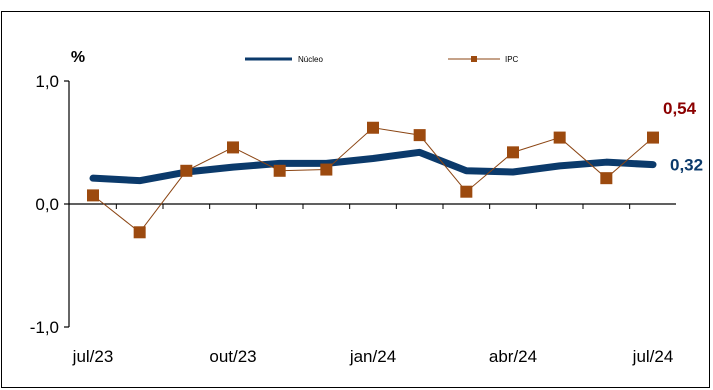 This screenshot has width=713, height=390. What do you see at coordinates (232, 356) in the screenshot?
I see `x-tick-label: out/23` at bounding box center [232, 356].